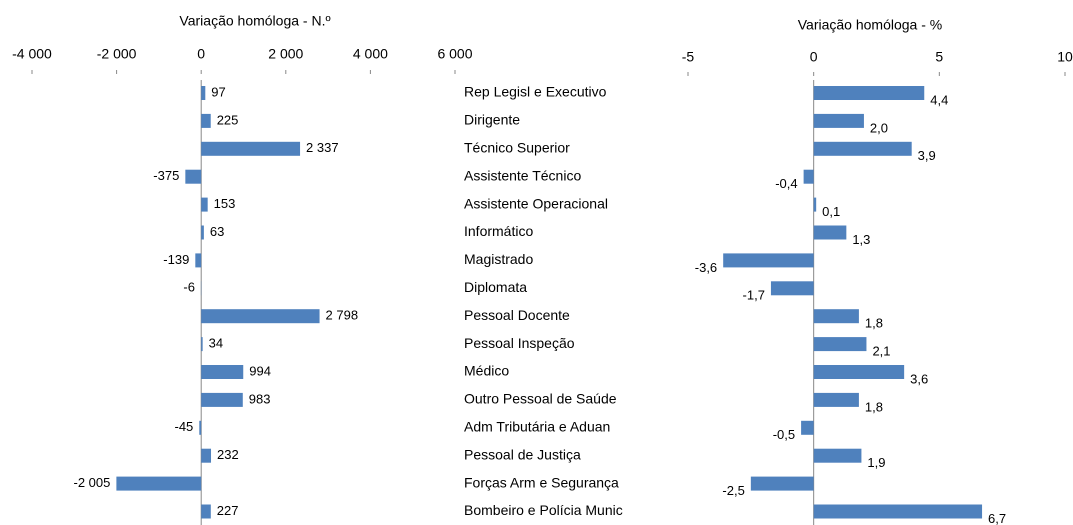 The width and height of the screenshot is (1073, 525). Describe the element at coordinates (285, 54) in the screenshot. I see `x-tick-label: 2 000` at that location.